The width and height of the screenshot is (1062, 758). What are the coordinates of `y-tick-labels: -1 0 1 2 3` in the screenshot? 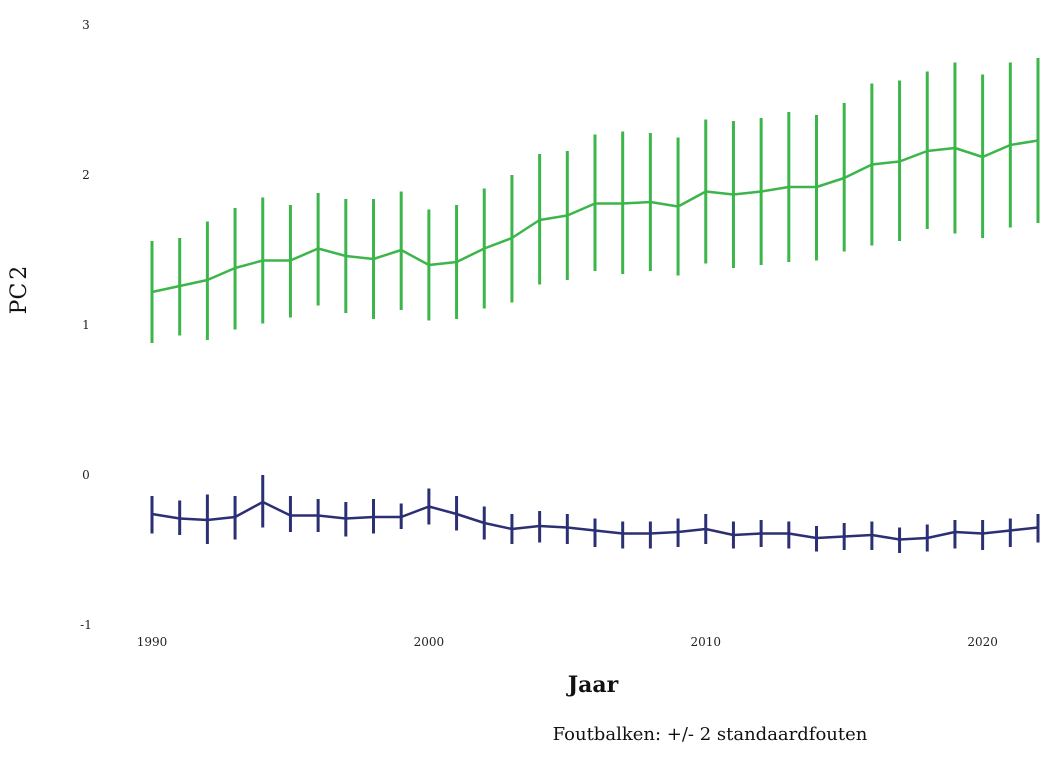 It's located at (86, 325).